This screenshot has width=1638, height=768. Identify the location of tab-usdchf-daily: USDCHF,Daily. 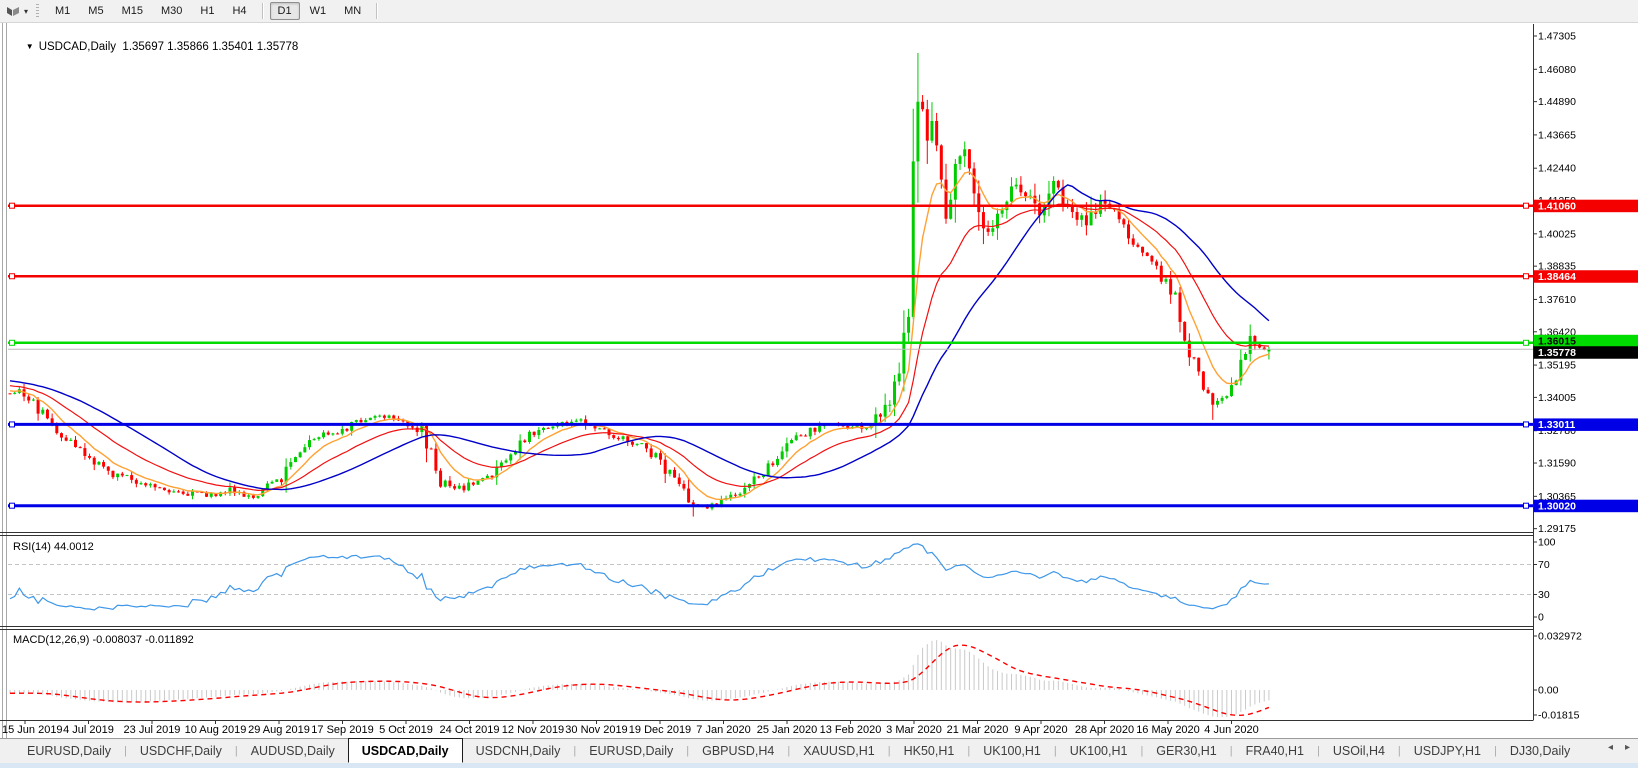
(180, 751).